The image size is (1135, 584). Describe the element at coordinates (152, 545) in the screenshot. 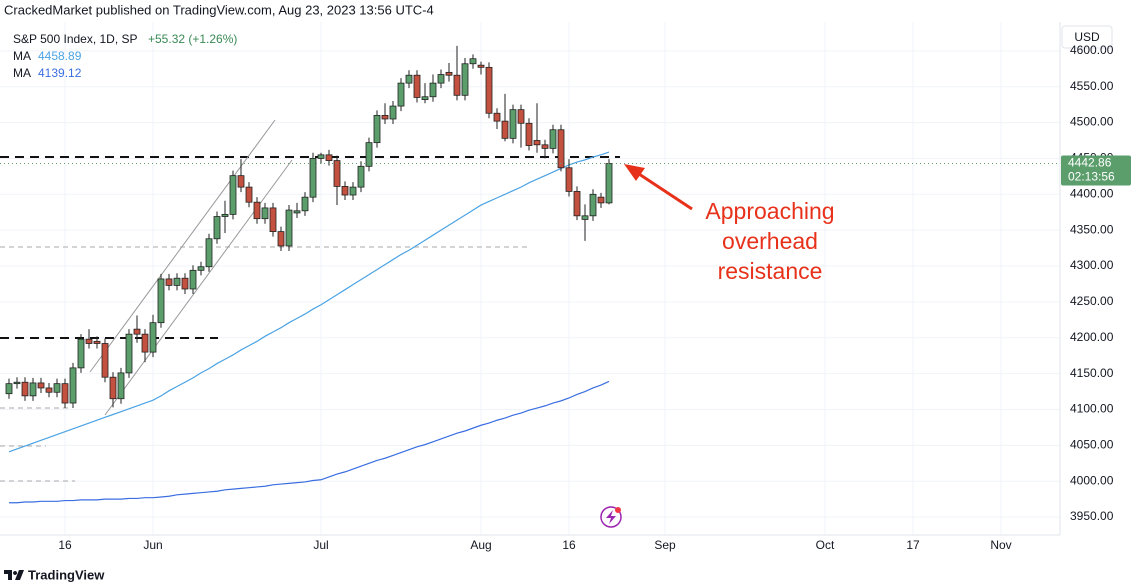

I see `x-tick-label: Jun` at that location.